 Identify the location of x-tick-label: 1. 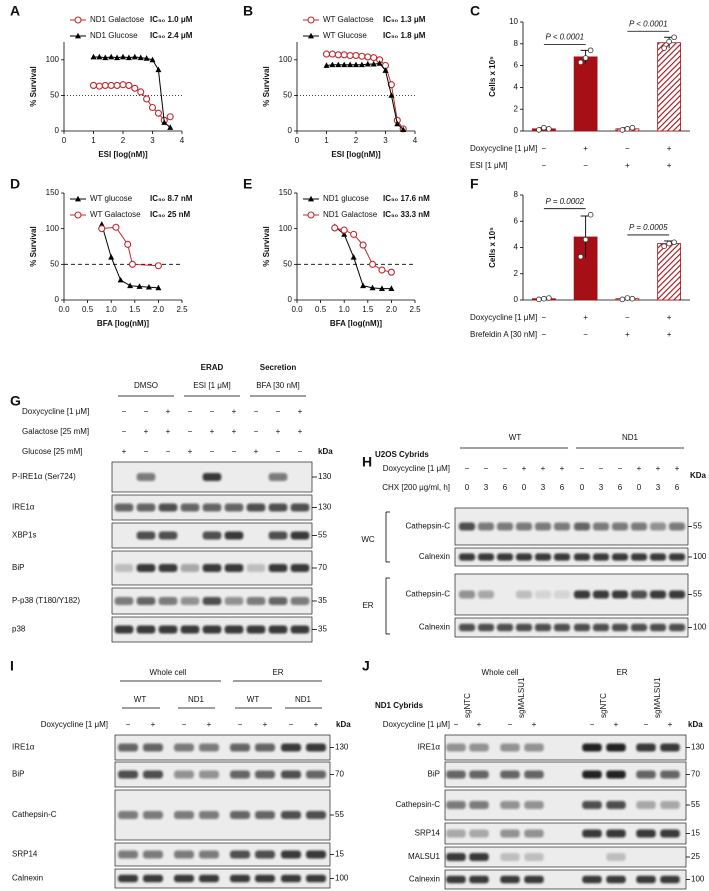
(326, 140).